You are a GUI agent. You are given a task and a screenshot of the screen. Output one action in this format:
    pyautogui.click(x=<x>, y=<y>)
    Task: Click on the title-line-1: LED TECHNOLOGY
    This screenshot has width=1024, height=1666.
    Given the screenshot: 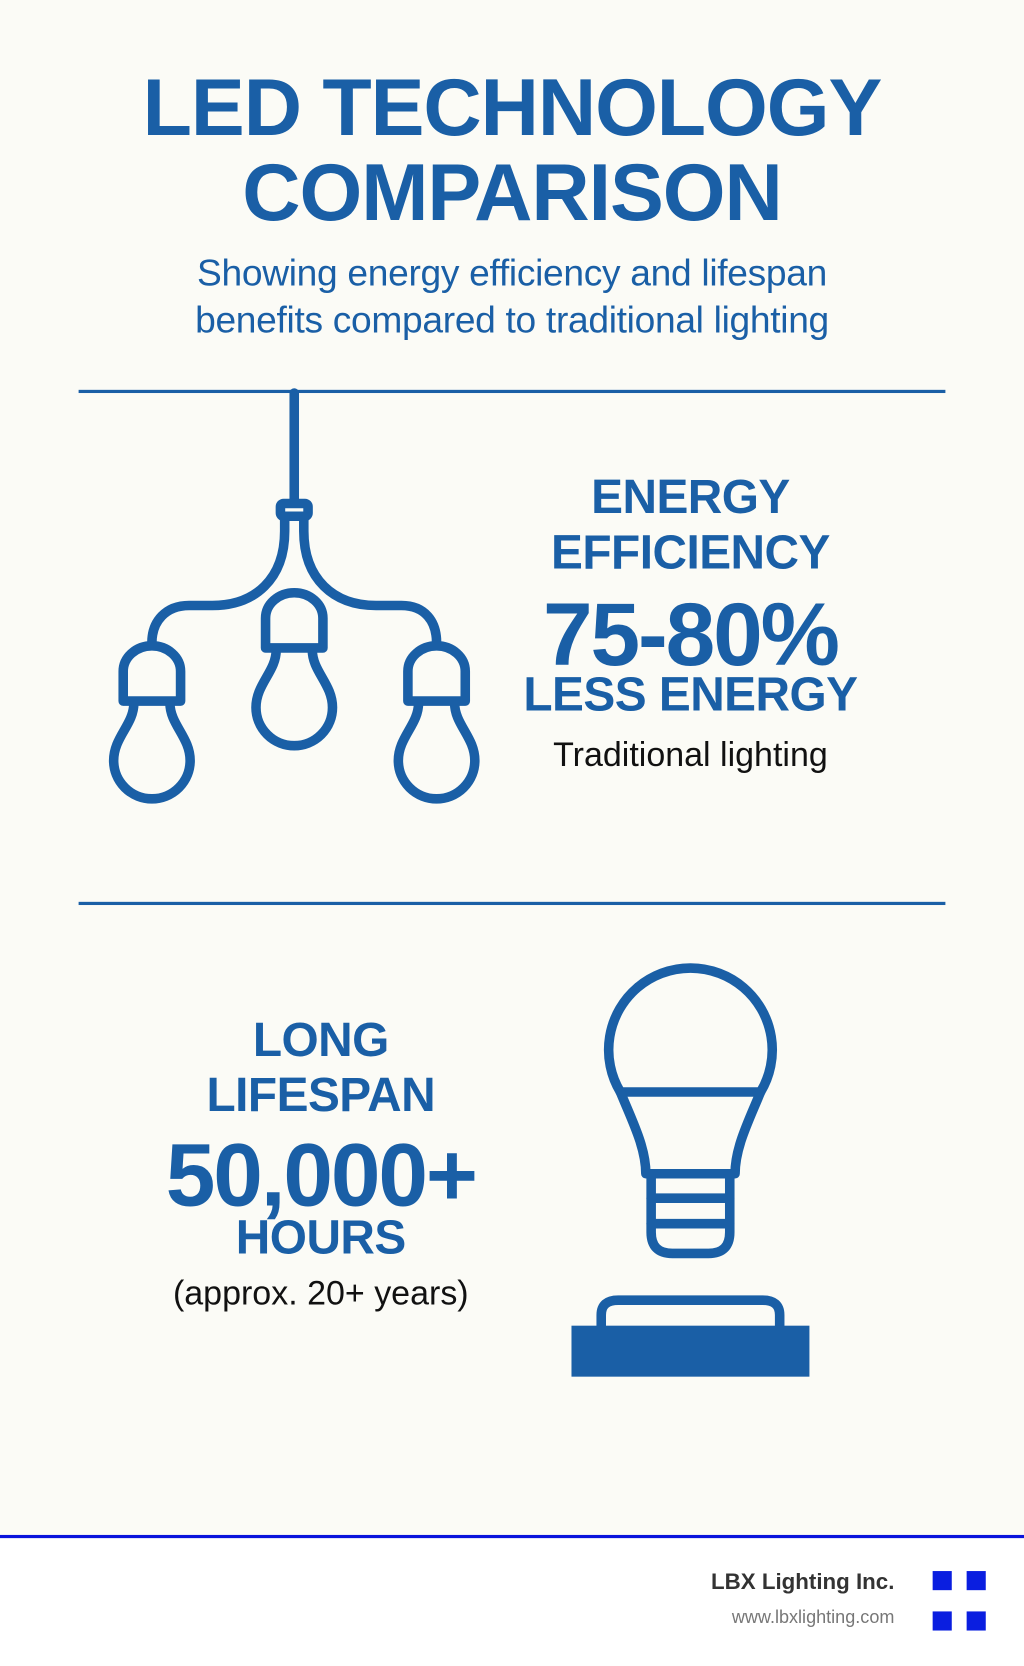 What is the action you would take?
    pyautogui.click(x=512, y=107)
    